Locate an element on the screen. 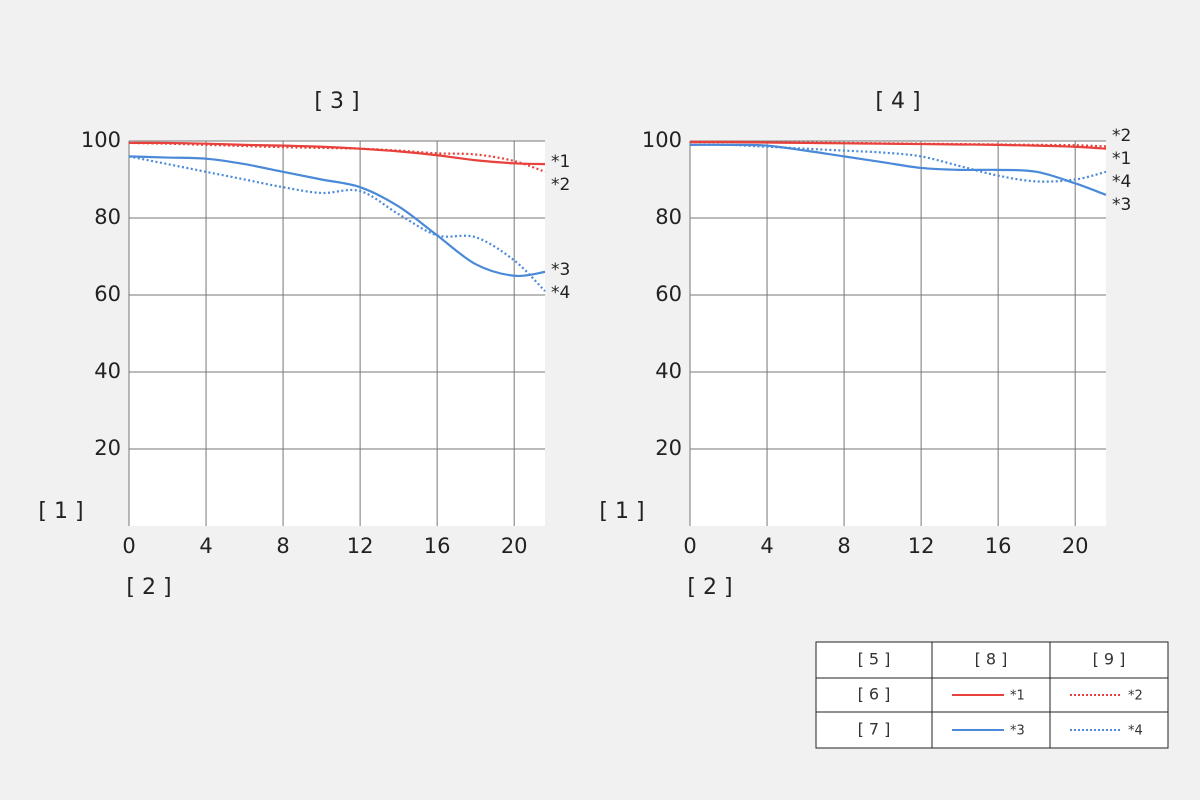  chart-title: [ 3 ] is located at coordinates (336, 101).